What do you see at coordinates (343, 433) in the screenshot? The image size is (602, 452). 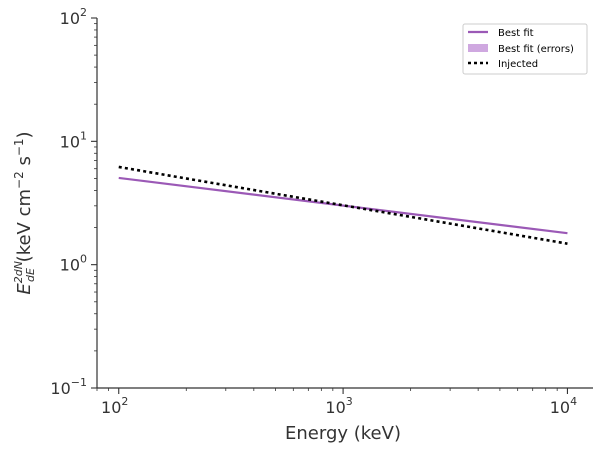 I see `x-axis-label: Energy (keV)` at bounding box center [343, 433].